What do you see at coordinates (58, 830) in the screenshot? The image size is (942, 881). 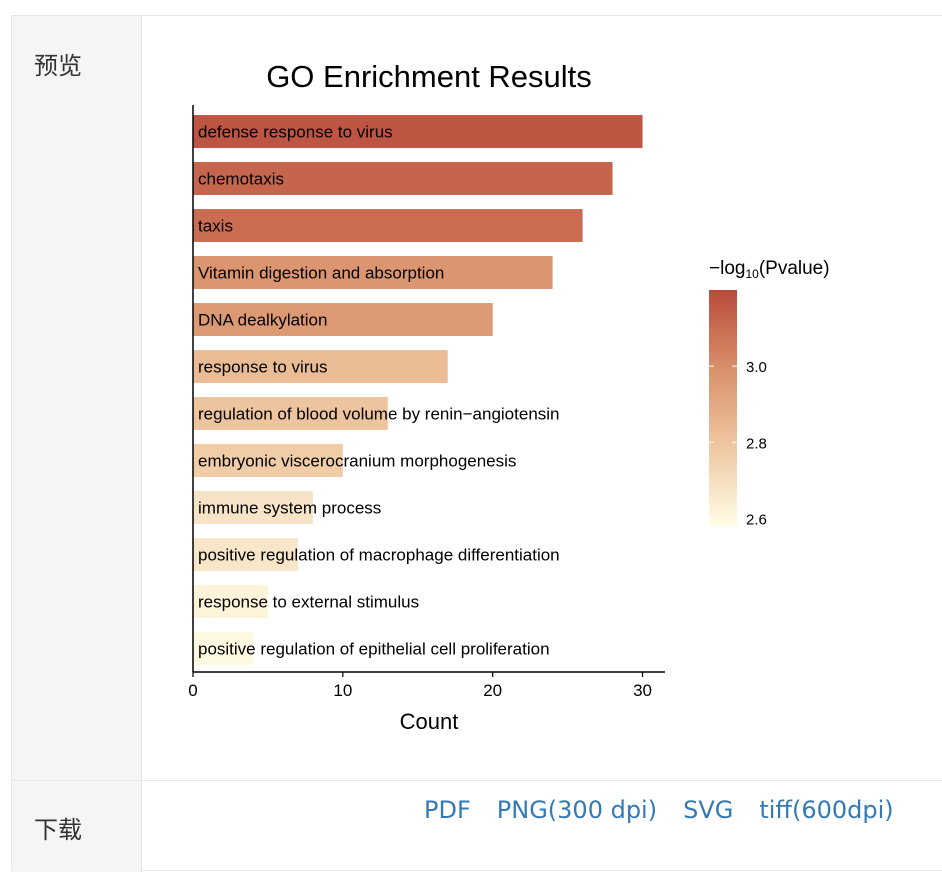 I see `download-label: 下载` at bounding box center [58, 830].